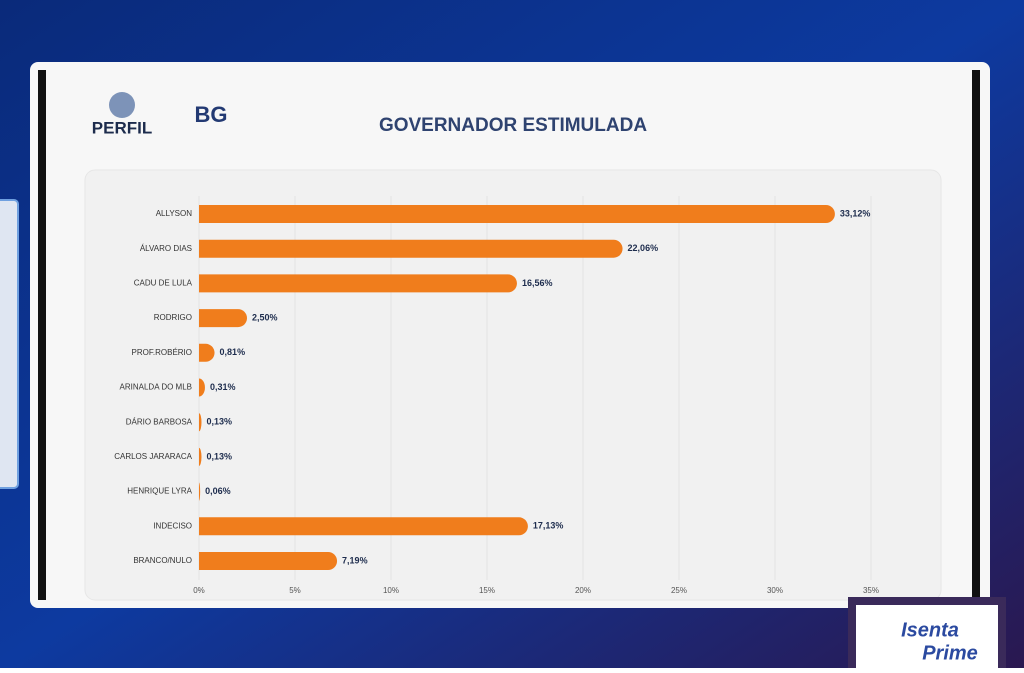 This screenshot has height=673, width=1024. What do you see at coordinates (159, 421) in the screenshot?
I see `category-label: DÁRIO BARBOSA` at bounding box center [159, 421].